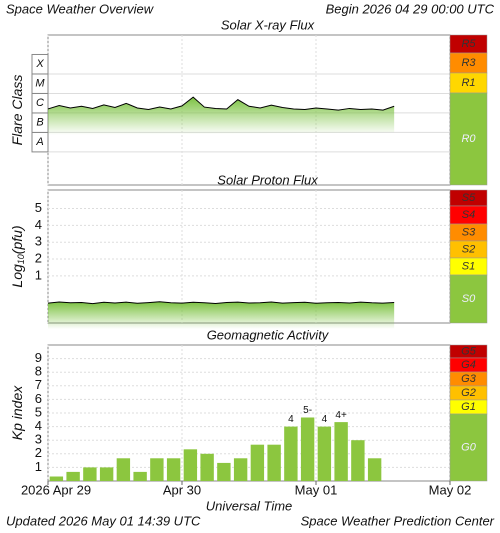 The image size is (500, 533). What do you see at coordinates (468, 365) in the screenshot?
I see `scale-label: G4` at bounding box center [468, 365].